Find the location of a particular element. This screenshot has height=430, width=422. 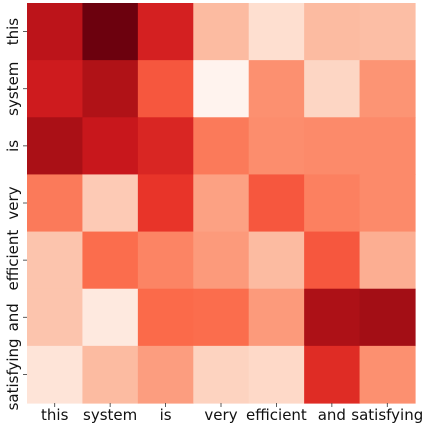

heatmap-cell-and-system is located at coordinates (110, 317).